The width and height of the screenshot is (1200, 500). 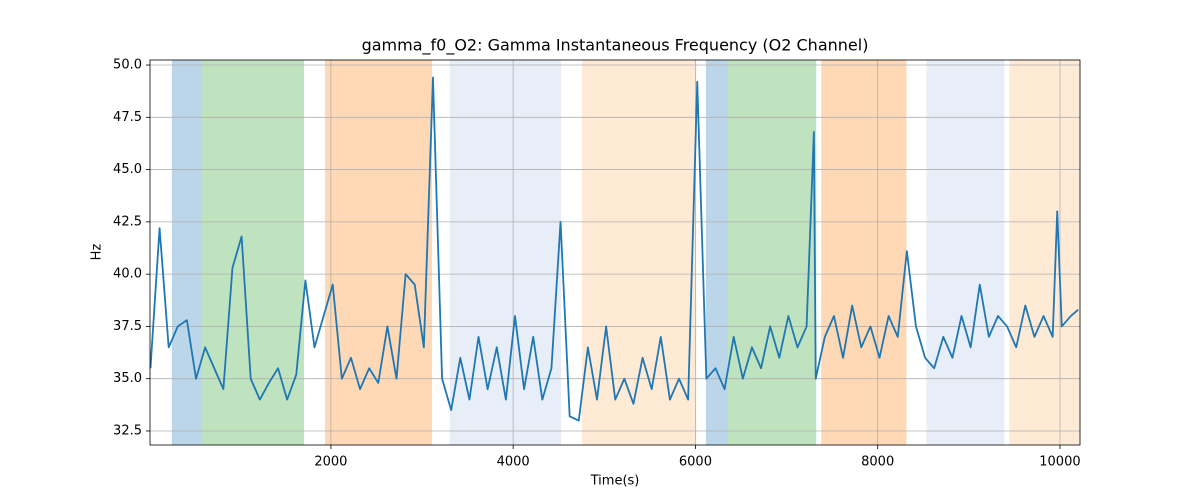 I want to click on y-axis-label: Hz, so click(x=97, y=252).